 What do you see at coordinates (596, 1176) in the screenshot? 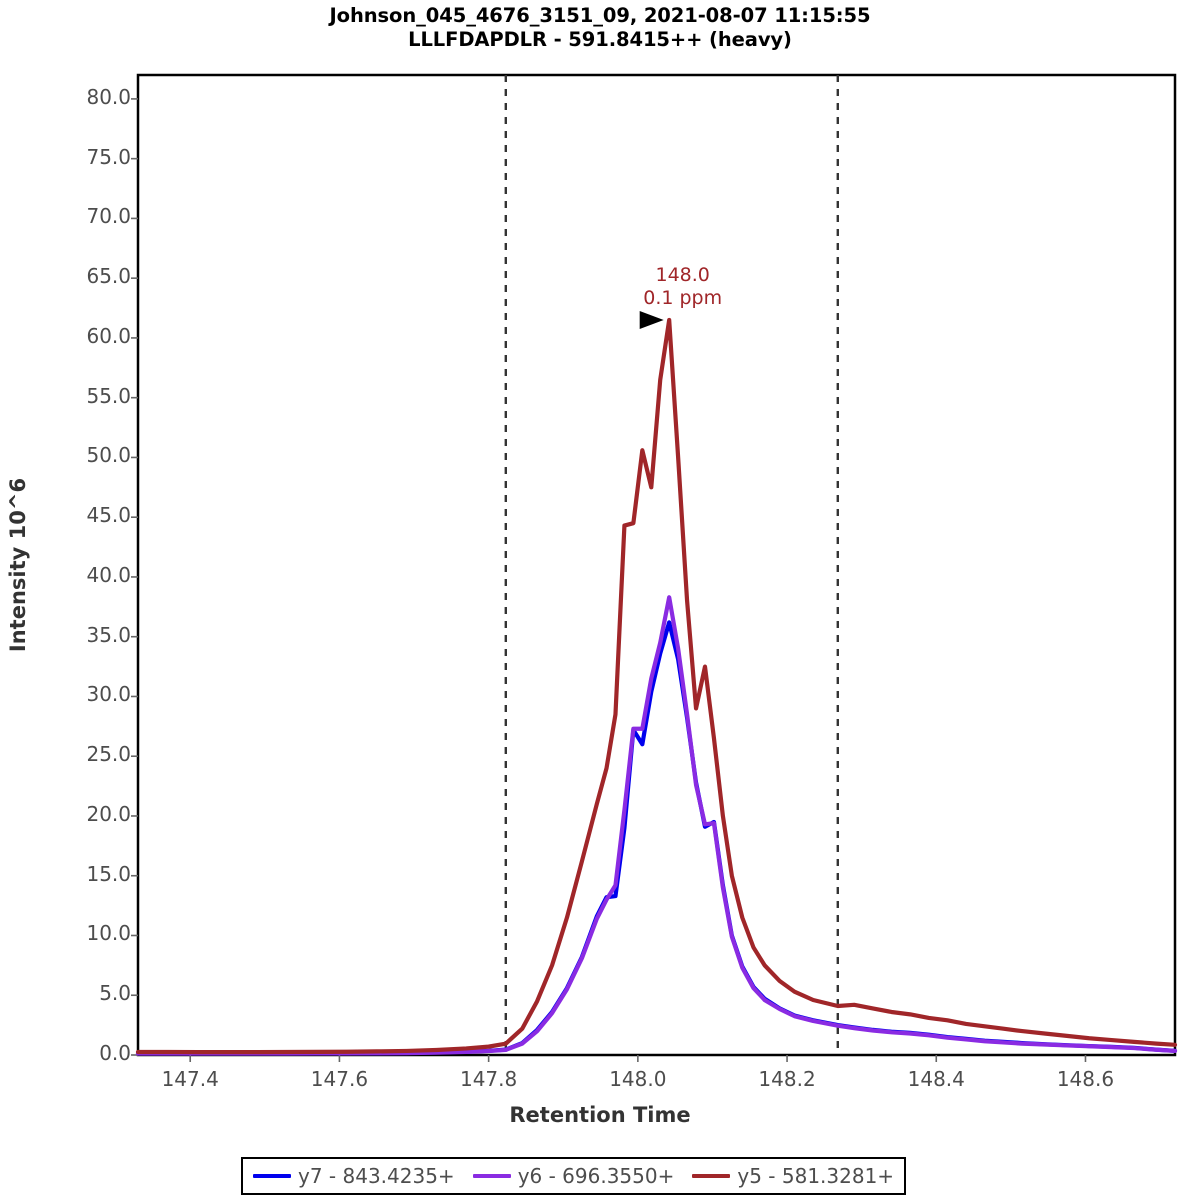
I see `legend-label: y6 - 696.3550+` at bounding box center [596, 1176].